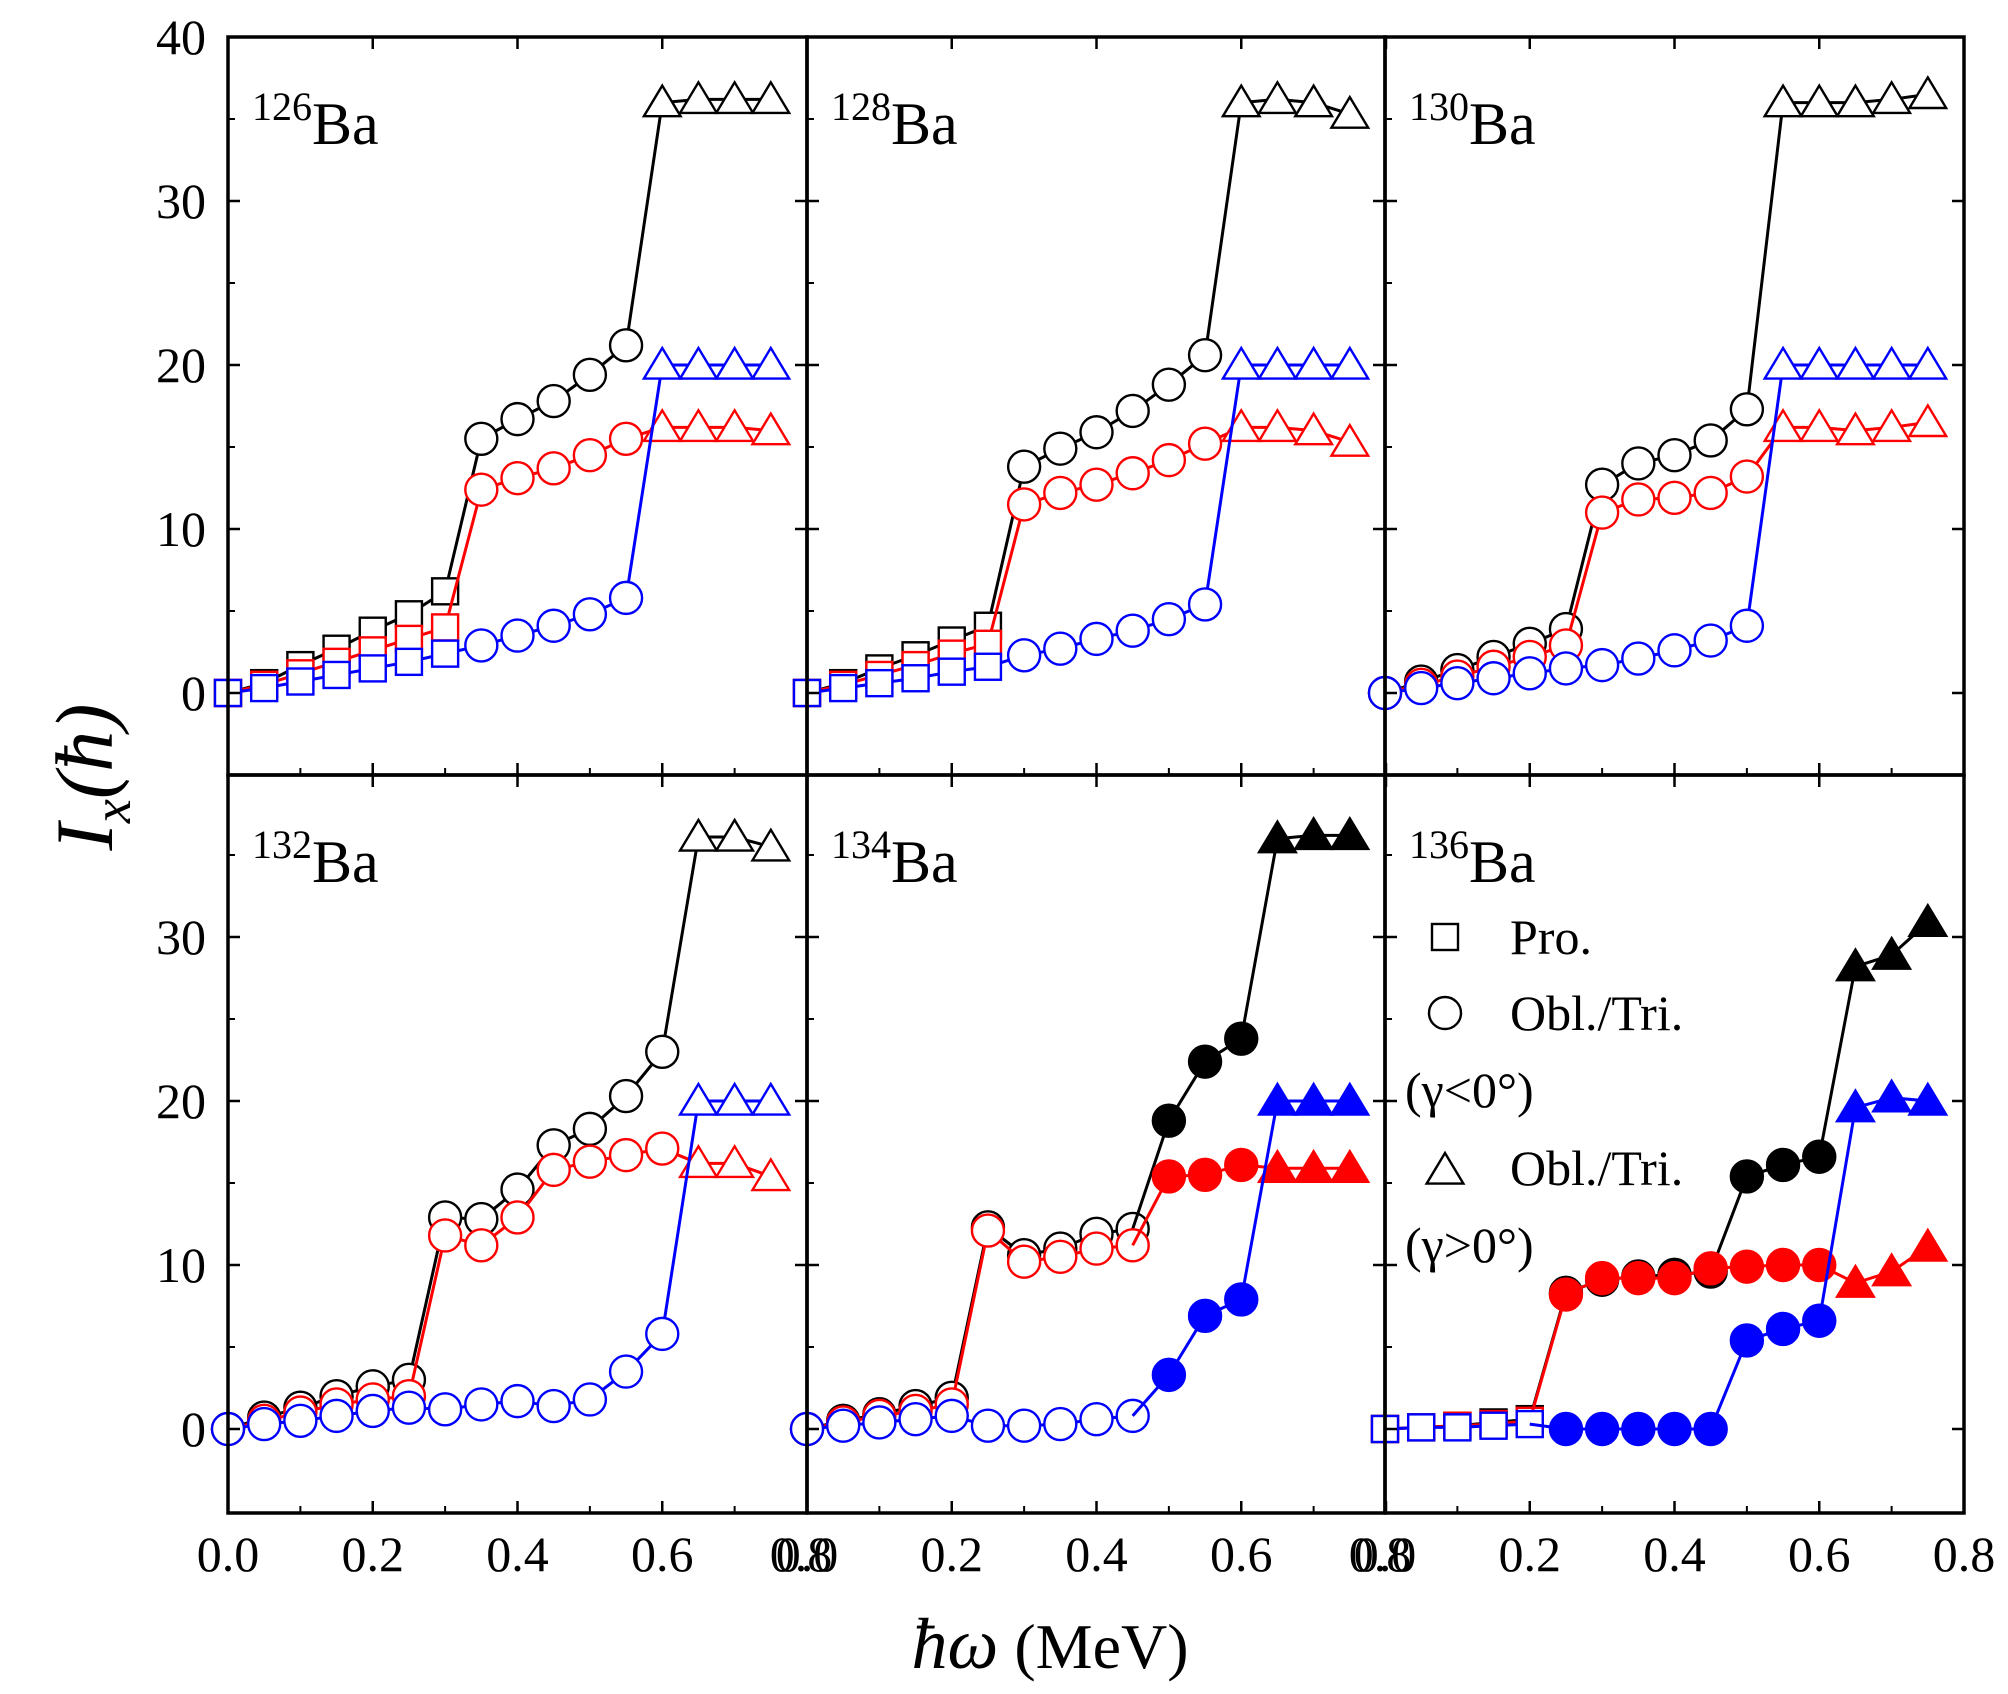 The height and width of the screenshot is (1694, 2008). I want to click on x-axis-label-symbol: ħω, so click(955, 1644).